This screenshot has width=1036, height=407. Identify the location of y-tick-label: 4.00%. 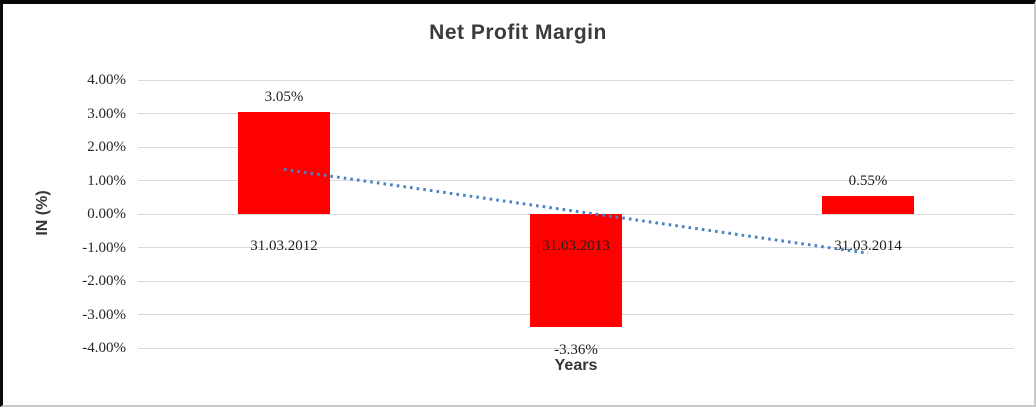
(106, 80).